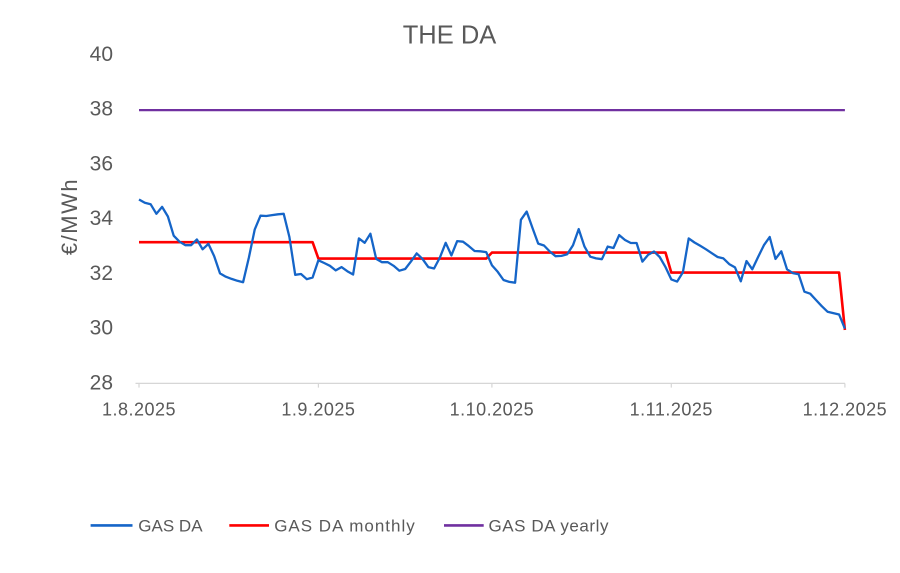  Describe the element at coordinates (101, 163) in the screenshot. I see `svg-text: 36` at that location.